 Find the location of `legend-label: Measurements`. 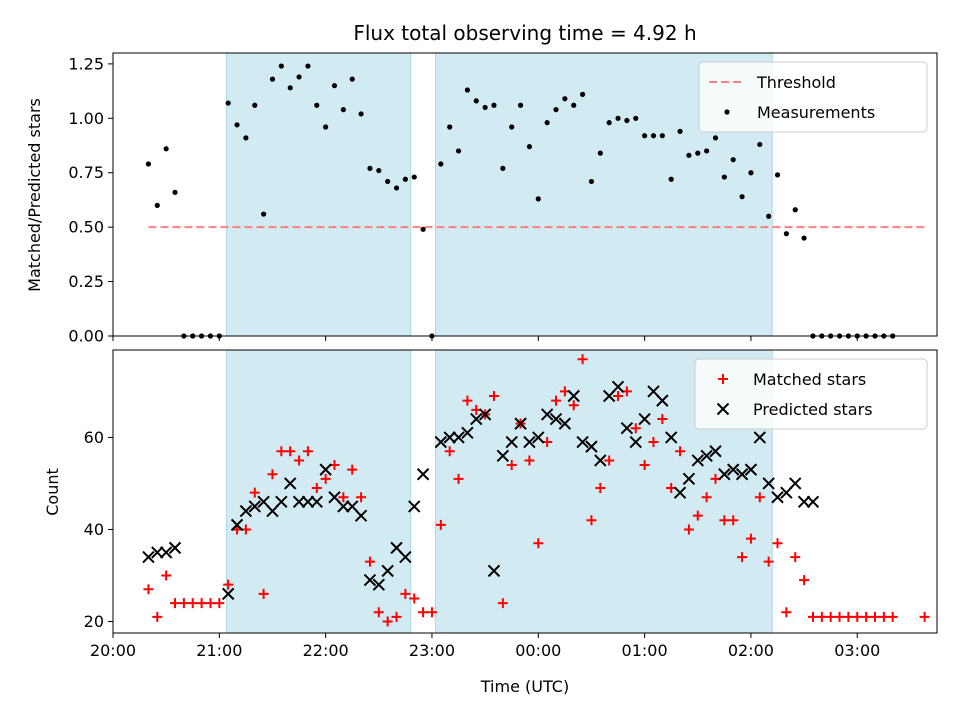

legend-label: Measurements is located at coordinates (816, 112).